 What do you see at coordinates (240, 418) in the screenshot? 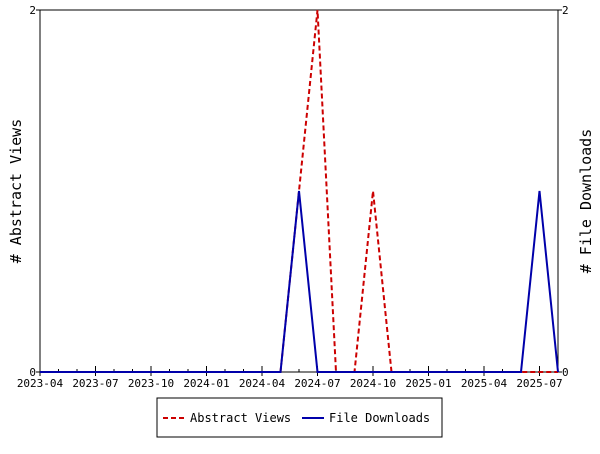
I see `legend-label-abstract-views: Abstract Views` at bounding box center [240, 418].